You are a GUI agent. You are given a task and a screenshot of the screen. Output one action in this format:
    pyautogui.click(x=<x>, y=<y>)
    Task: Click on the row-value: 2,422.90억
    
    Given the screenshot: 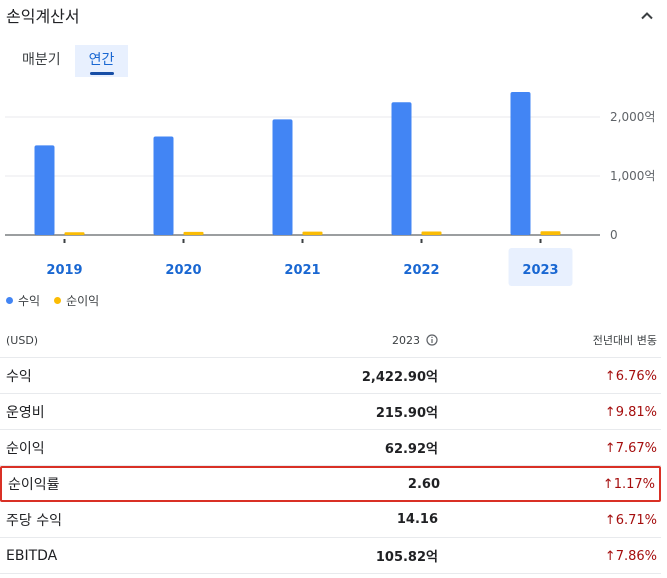 What is the action you would take?
    pyautogui.click(x=399, y=377)
    